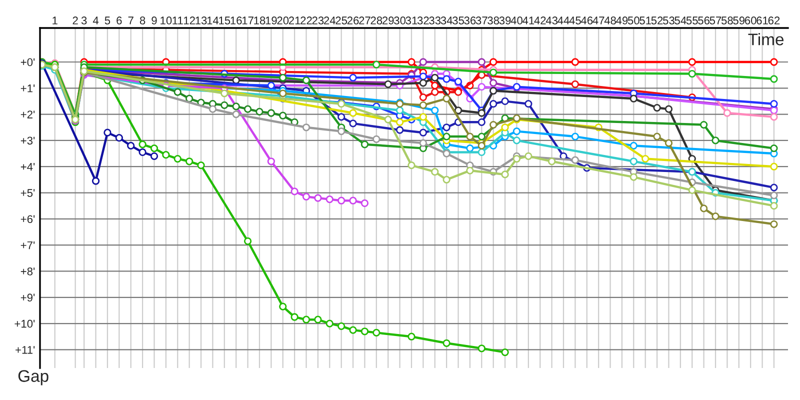  I want to click on x-tick-label: 8, so click(143, 20).